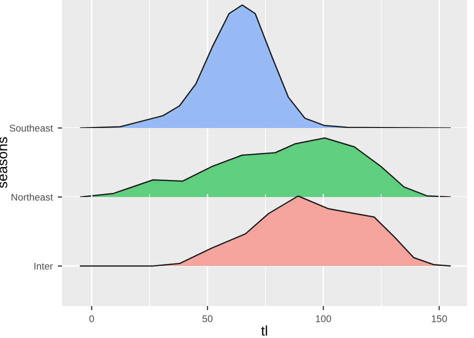 Image resolution: width=474 pixels, height=338 pixels. Describe the element at coordinates (31, 128) in the screenshot. I see `text: Southeast` at that location.